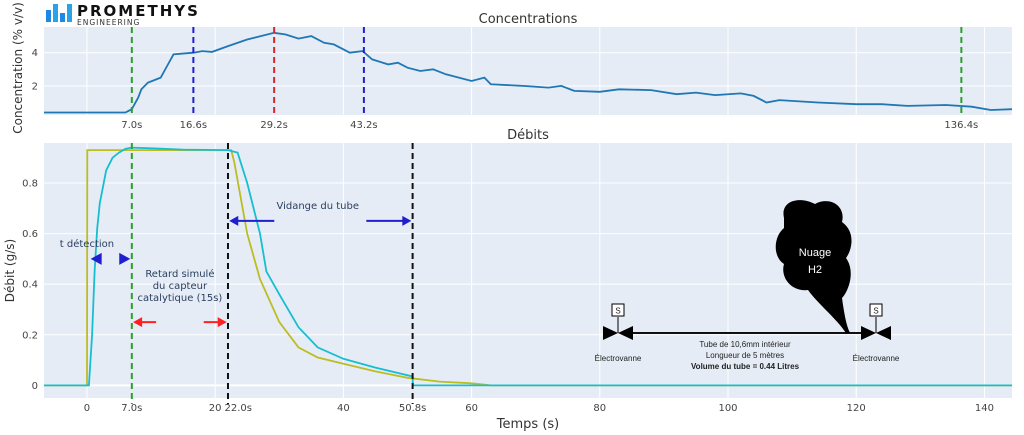  I want to click on marker-label: 50.8s, so click(412, 408).